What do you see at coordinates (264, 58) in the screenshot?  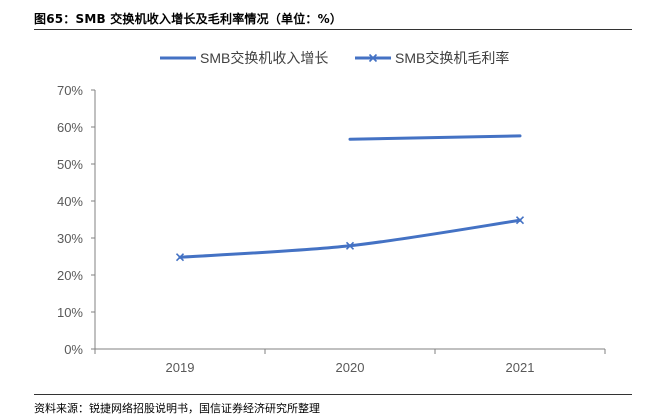 I see `legend-label: SMB交换机收入增长` at bounding box center [264, 58].